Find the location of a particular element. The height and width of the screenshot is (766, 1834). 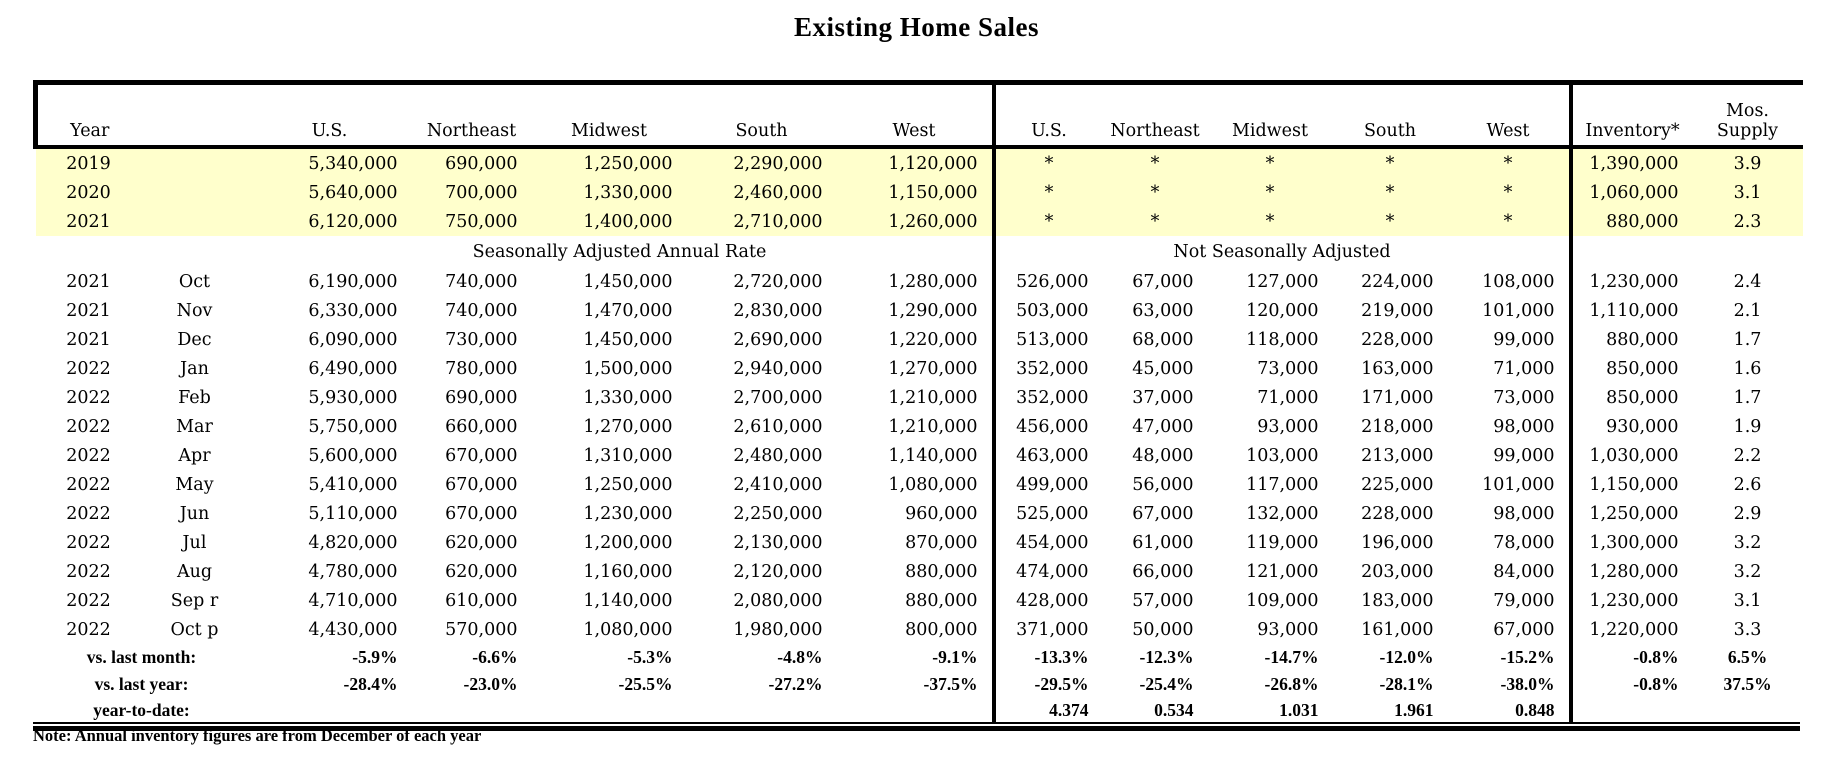

cell-month: Apr is located at coordinates (194, 455).